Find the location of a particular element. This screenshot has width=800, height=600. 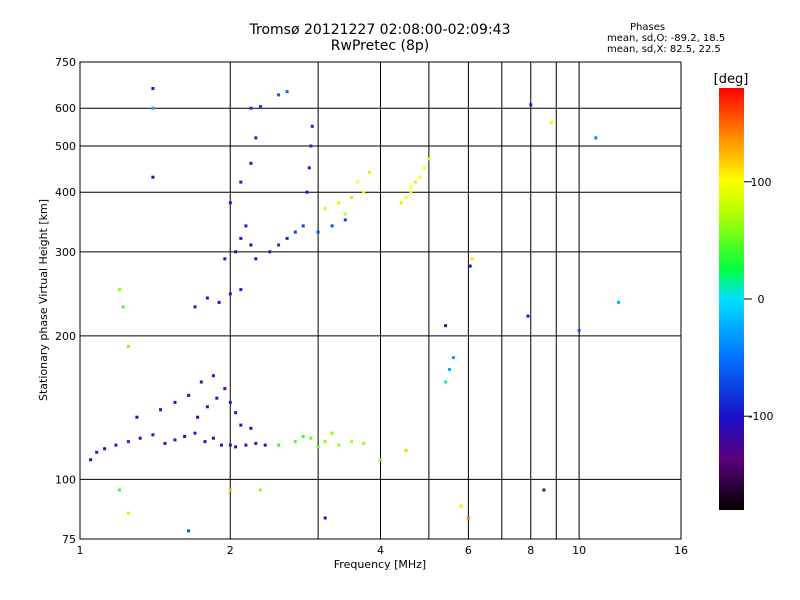

chart-subtitle: RwPretec (8p) is located at coordinates (380, 46).